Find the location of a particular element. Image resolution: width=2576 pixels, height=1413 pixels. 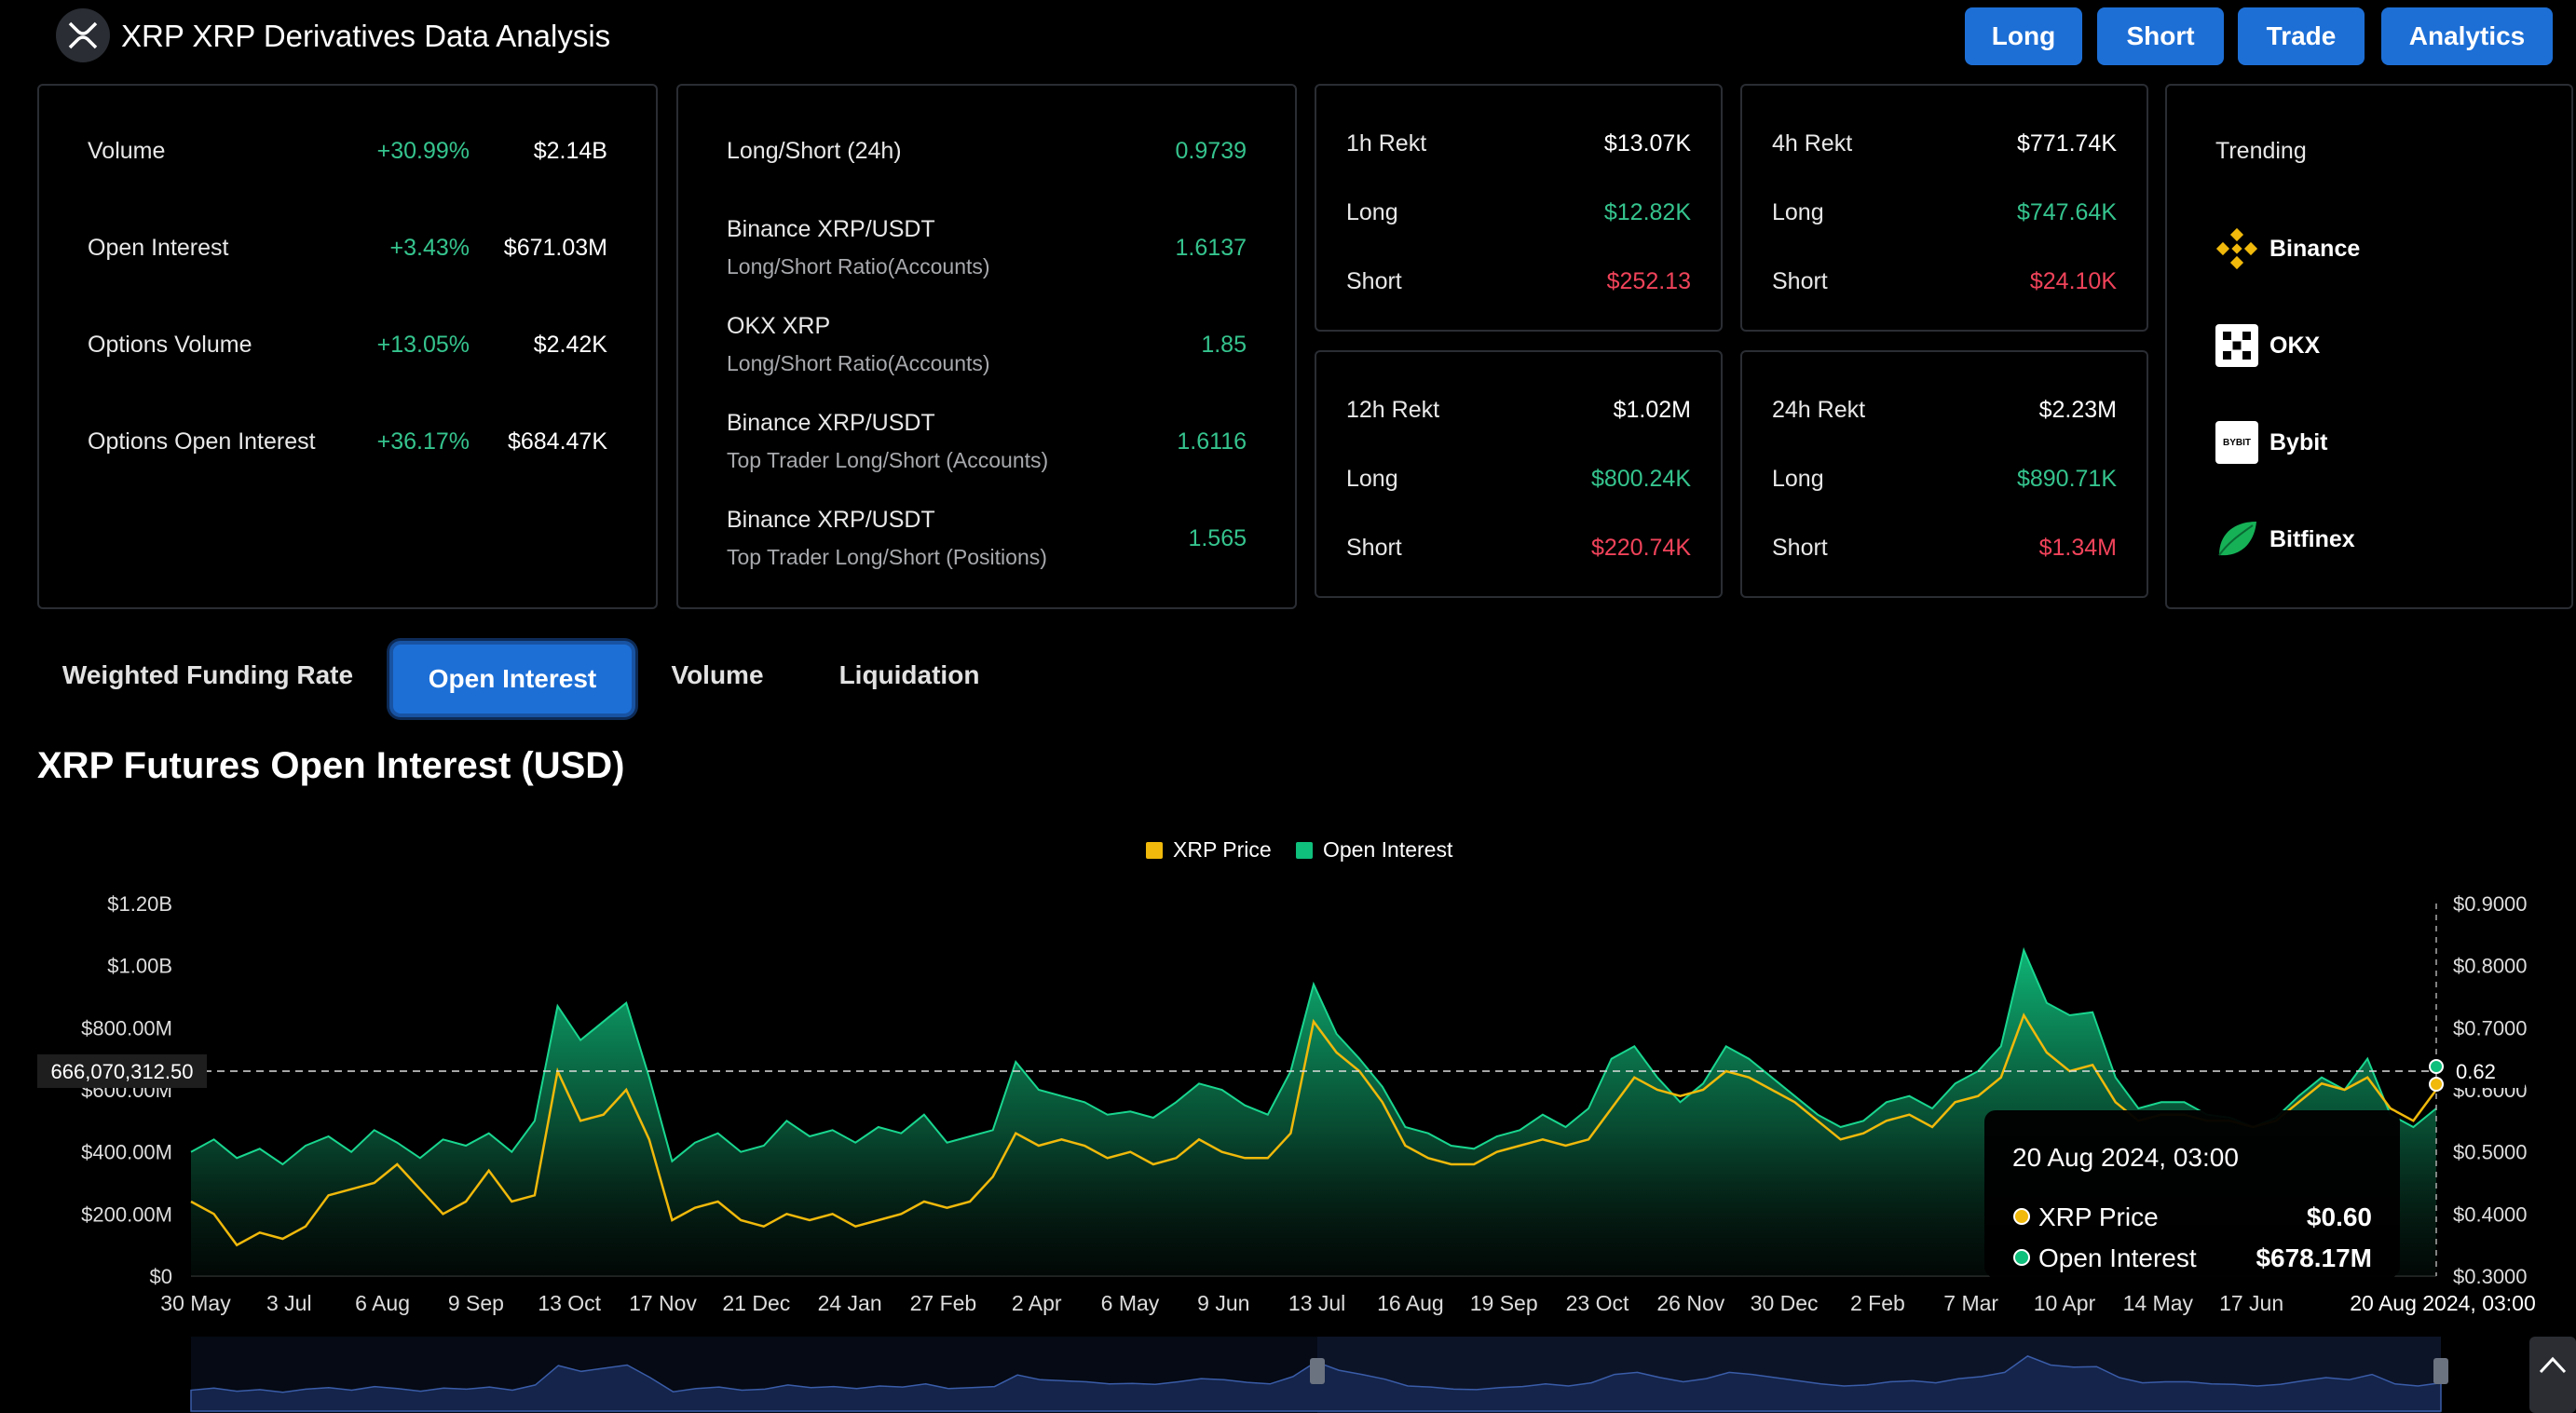

ratio-subtitle: Top Trader Long/Short (Positions) is located at coordinates (887, 557).